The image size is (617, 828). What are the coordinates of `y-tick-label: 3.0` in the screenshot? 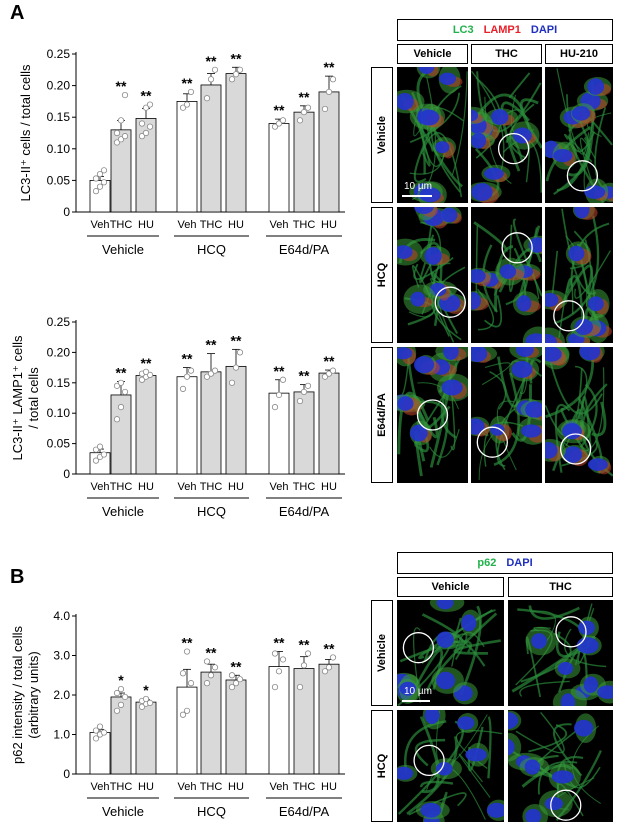 It's located at (61, 656).